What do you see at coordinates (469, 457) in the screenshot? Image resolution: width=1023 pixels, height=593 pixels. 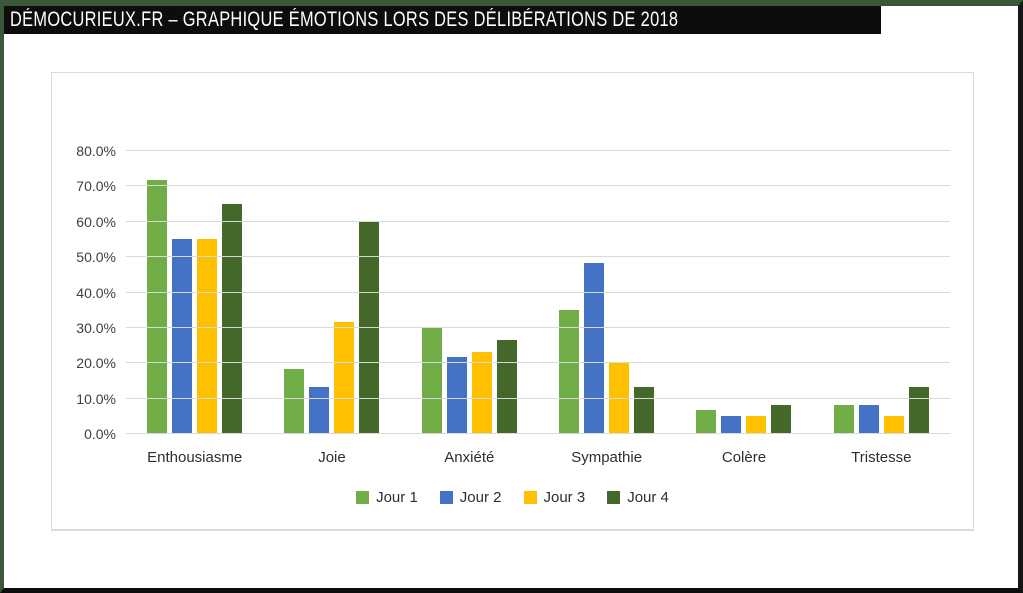 I see `x-axis-label-anxiete: Anxiété` at bounding box center [469, 457].